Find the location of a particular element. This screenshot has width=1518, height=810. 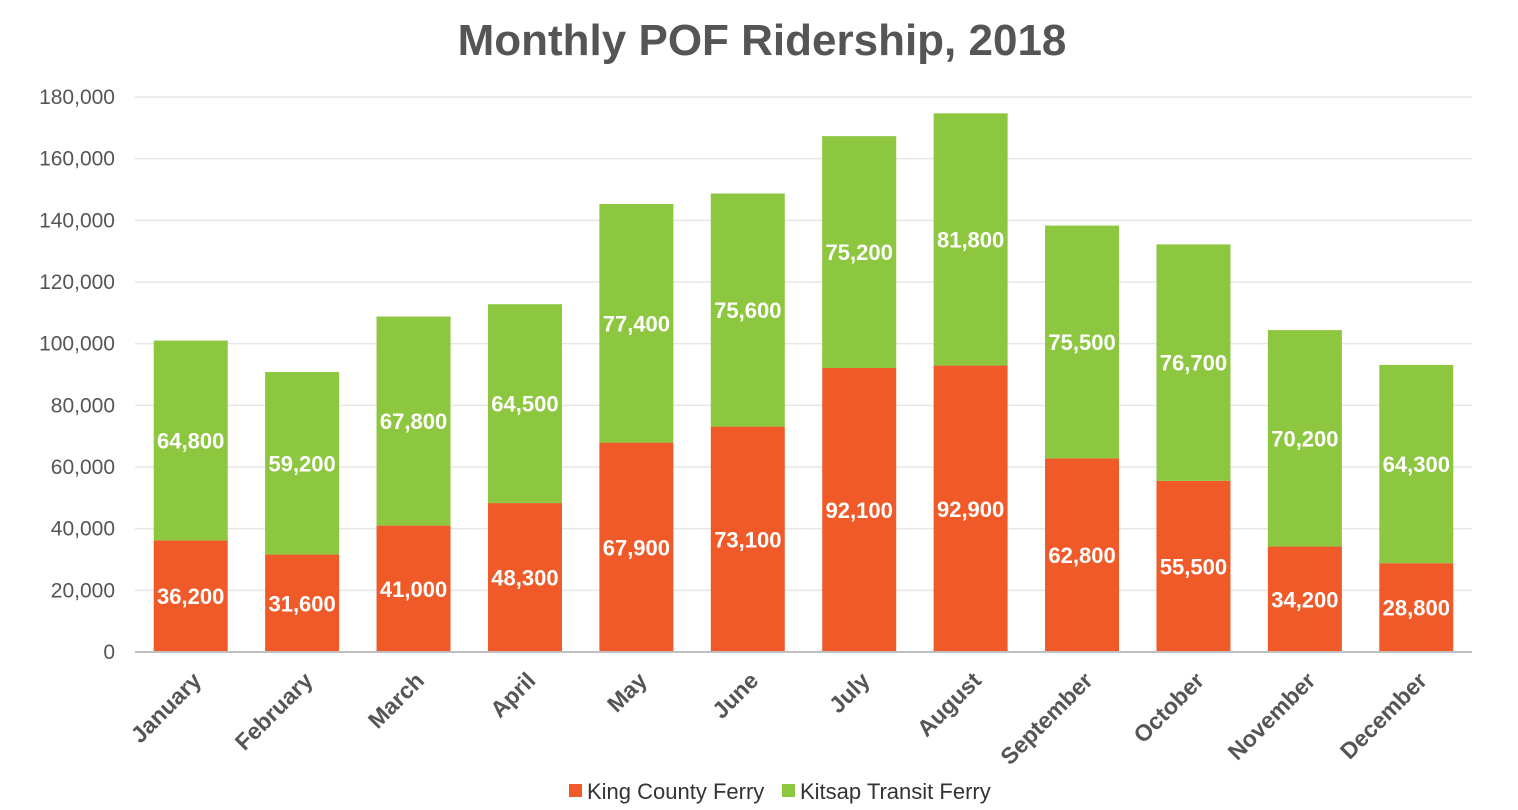

bar-kitsap-april is located at coordinates (524, 404).